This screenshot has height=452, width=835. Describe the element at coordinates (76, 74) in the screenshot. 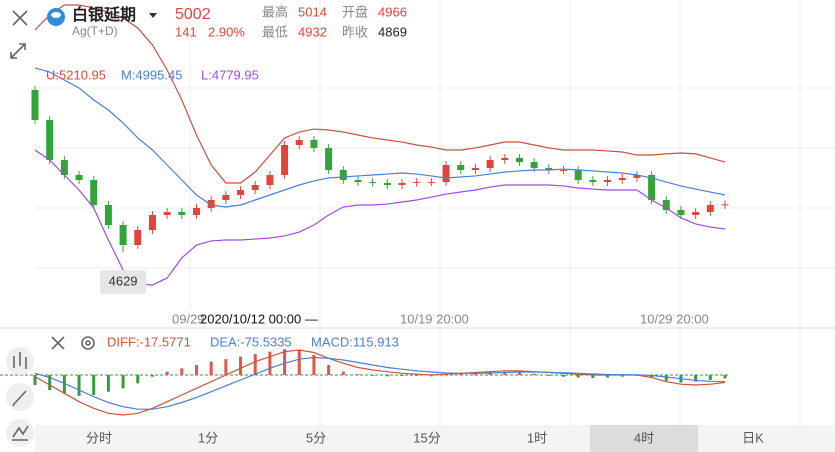

I see `legend-entry: U:5210.95` at that location.